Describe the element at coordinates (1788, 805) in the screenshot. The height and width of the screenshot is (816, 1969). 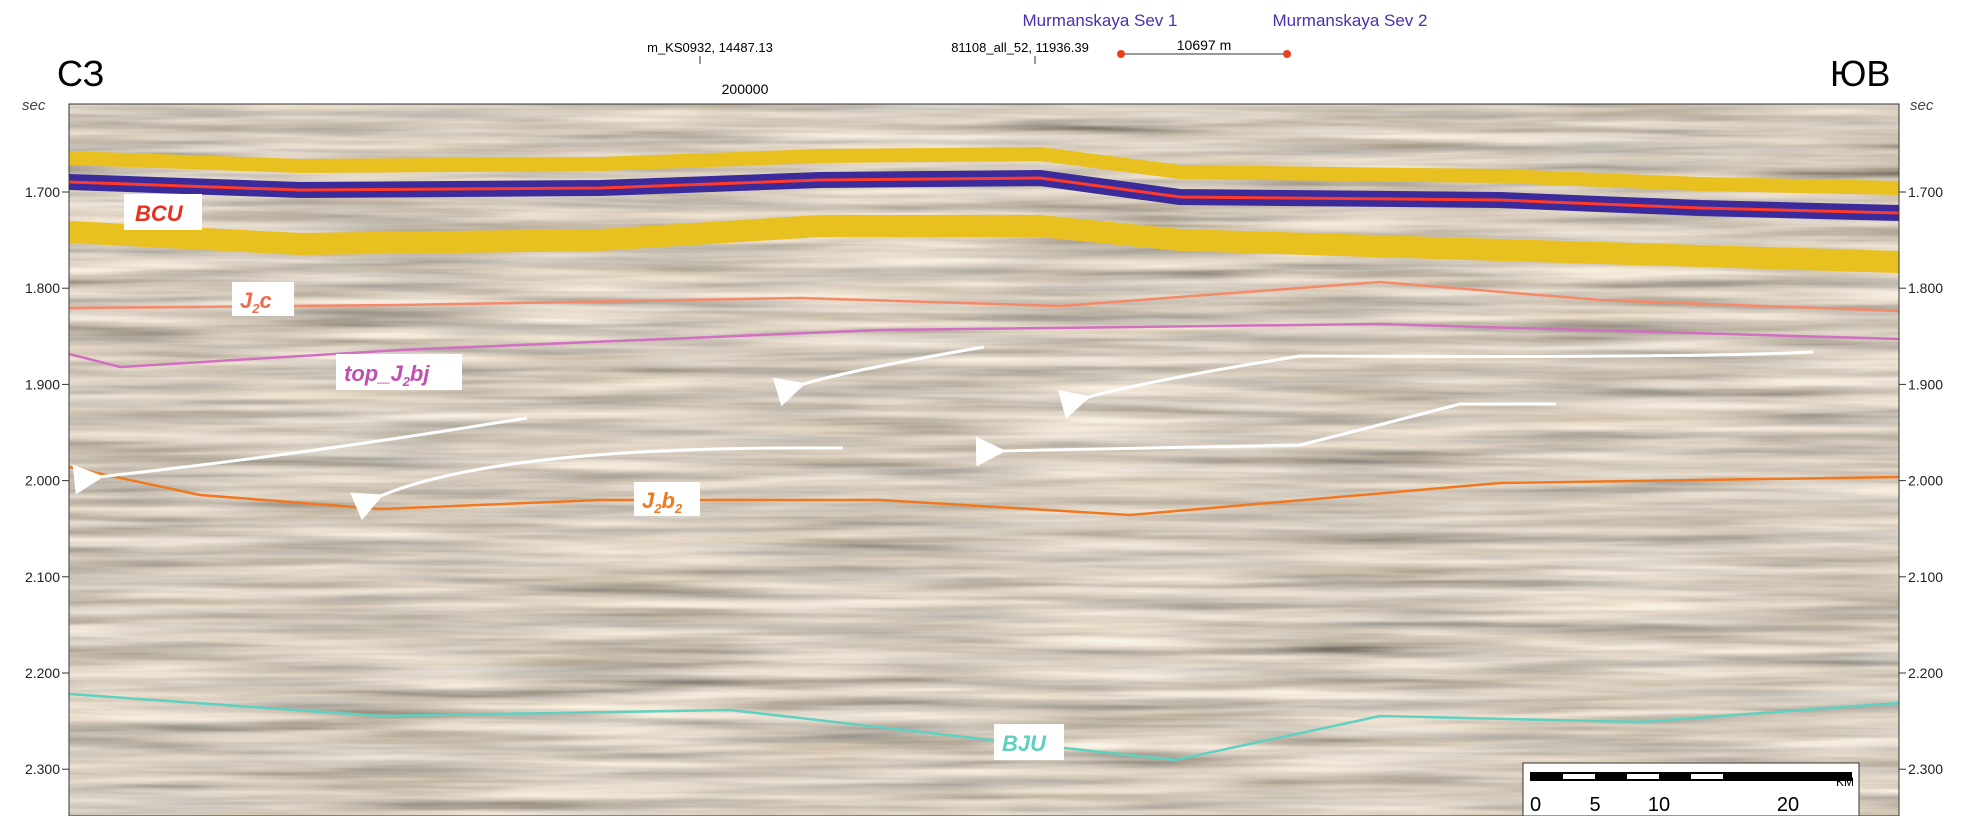
I see `scale-label: 20` at that location.